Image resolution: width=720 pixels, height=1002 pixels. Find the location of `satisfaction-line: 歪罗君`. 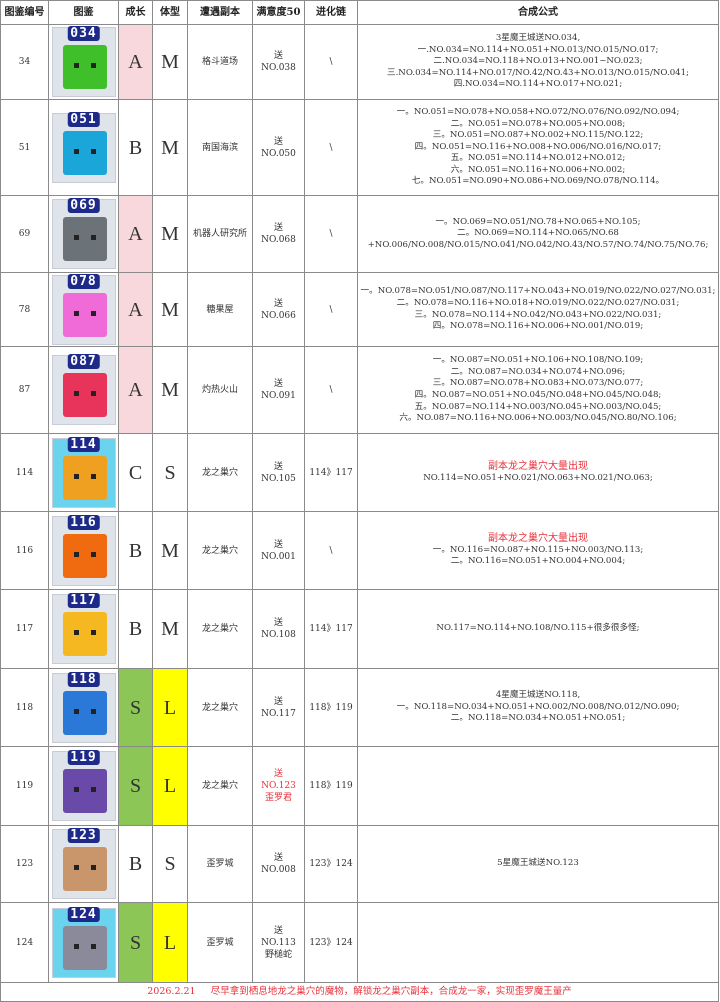

satisfaction-line: 歪罗君 is located at coordinates (278, 798).